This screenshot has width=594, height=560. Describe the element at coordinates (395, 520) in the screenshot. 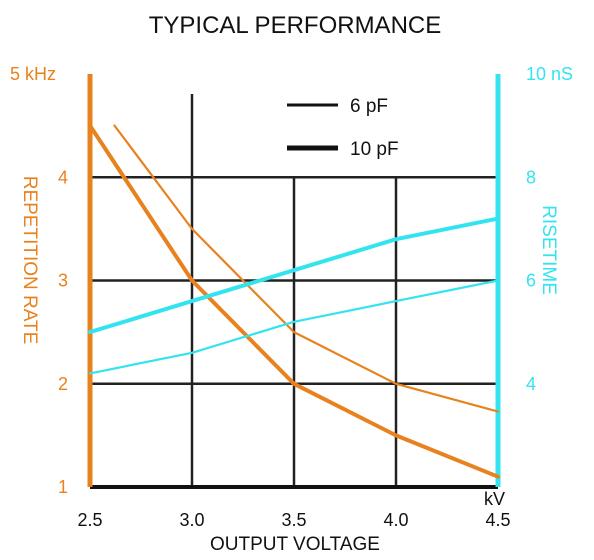

I see `x-tick-label: 4.0` at that location.